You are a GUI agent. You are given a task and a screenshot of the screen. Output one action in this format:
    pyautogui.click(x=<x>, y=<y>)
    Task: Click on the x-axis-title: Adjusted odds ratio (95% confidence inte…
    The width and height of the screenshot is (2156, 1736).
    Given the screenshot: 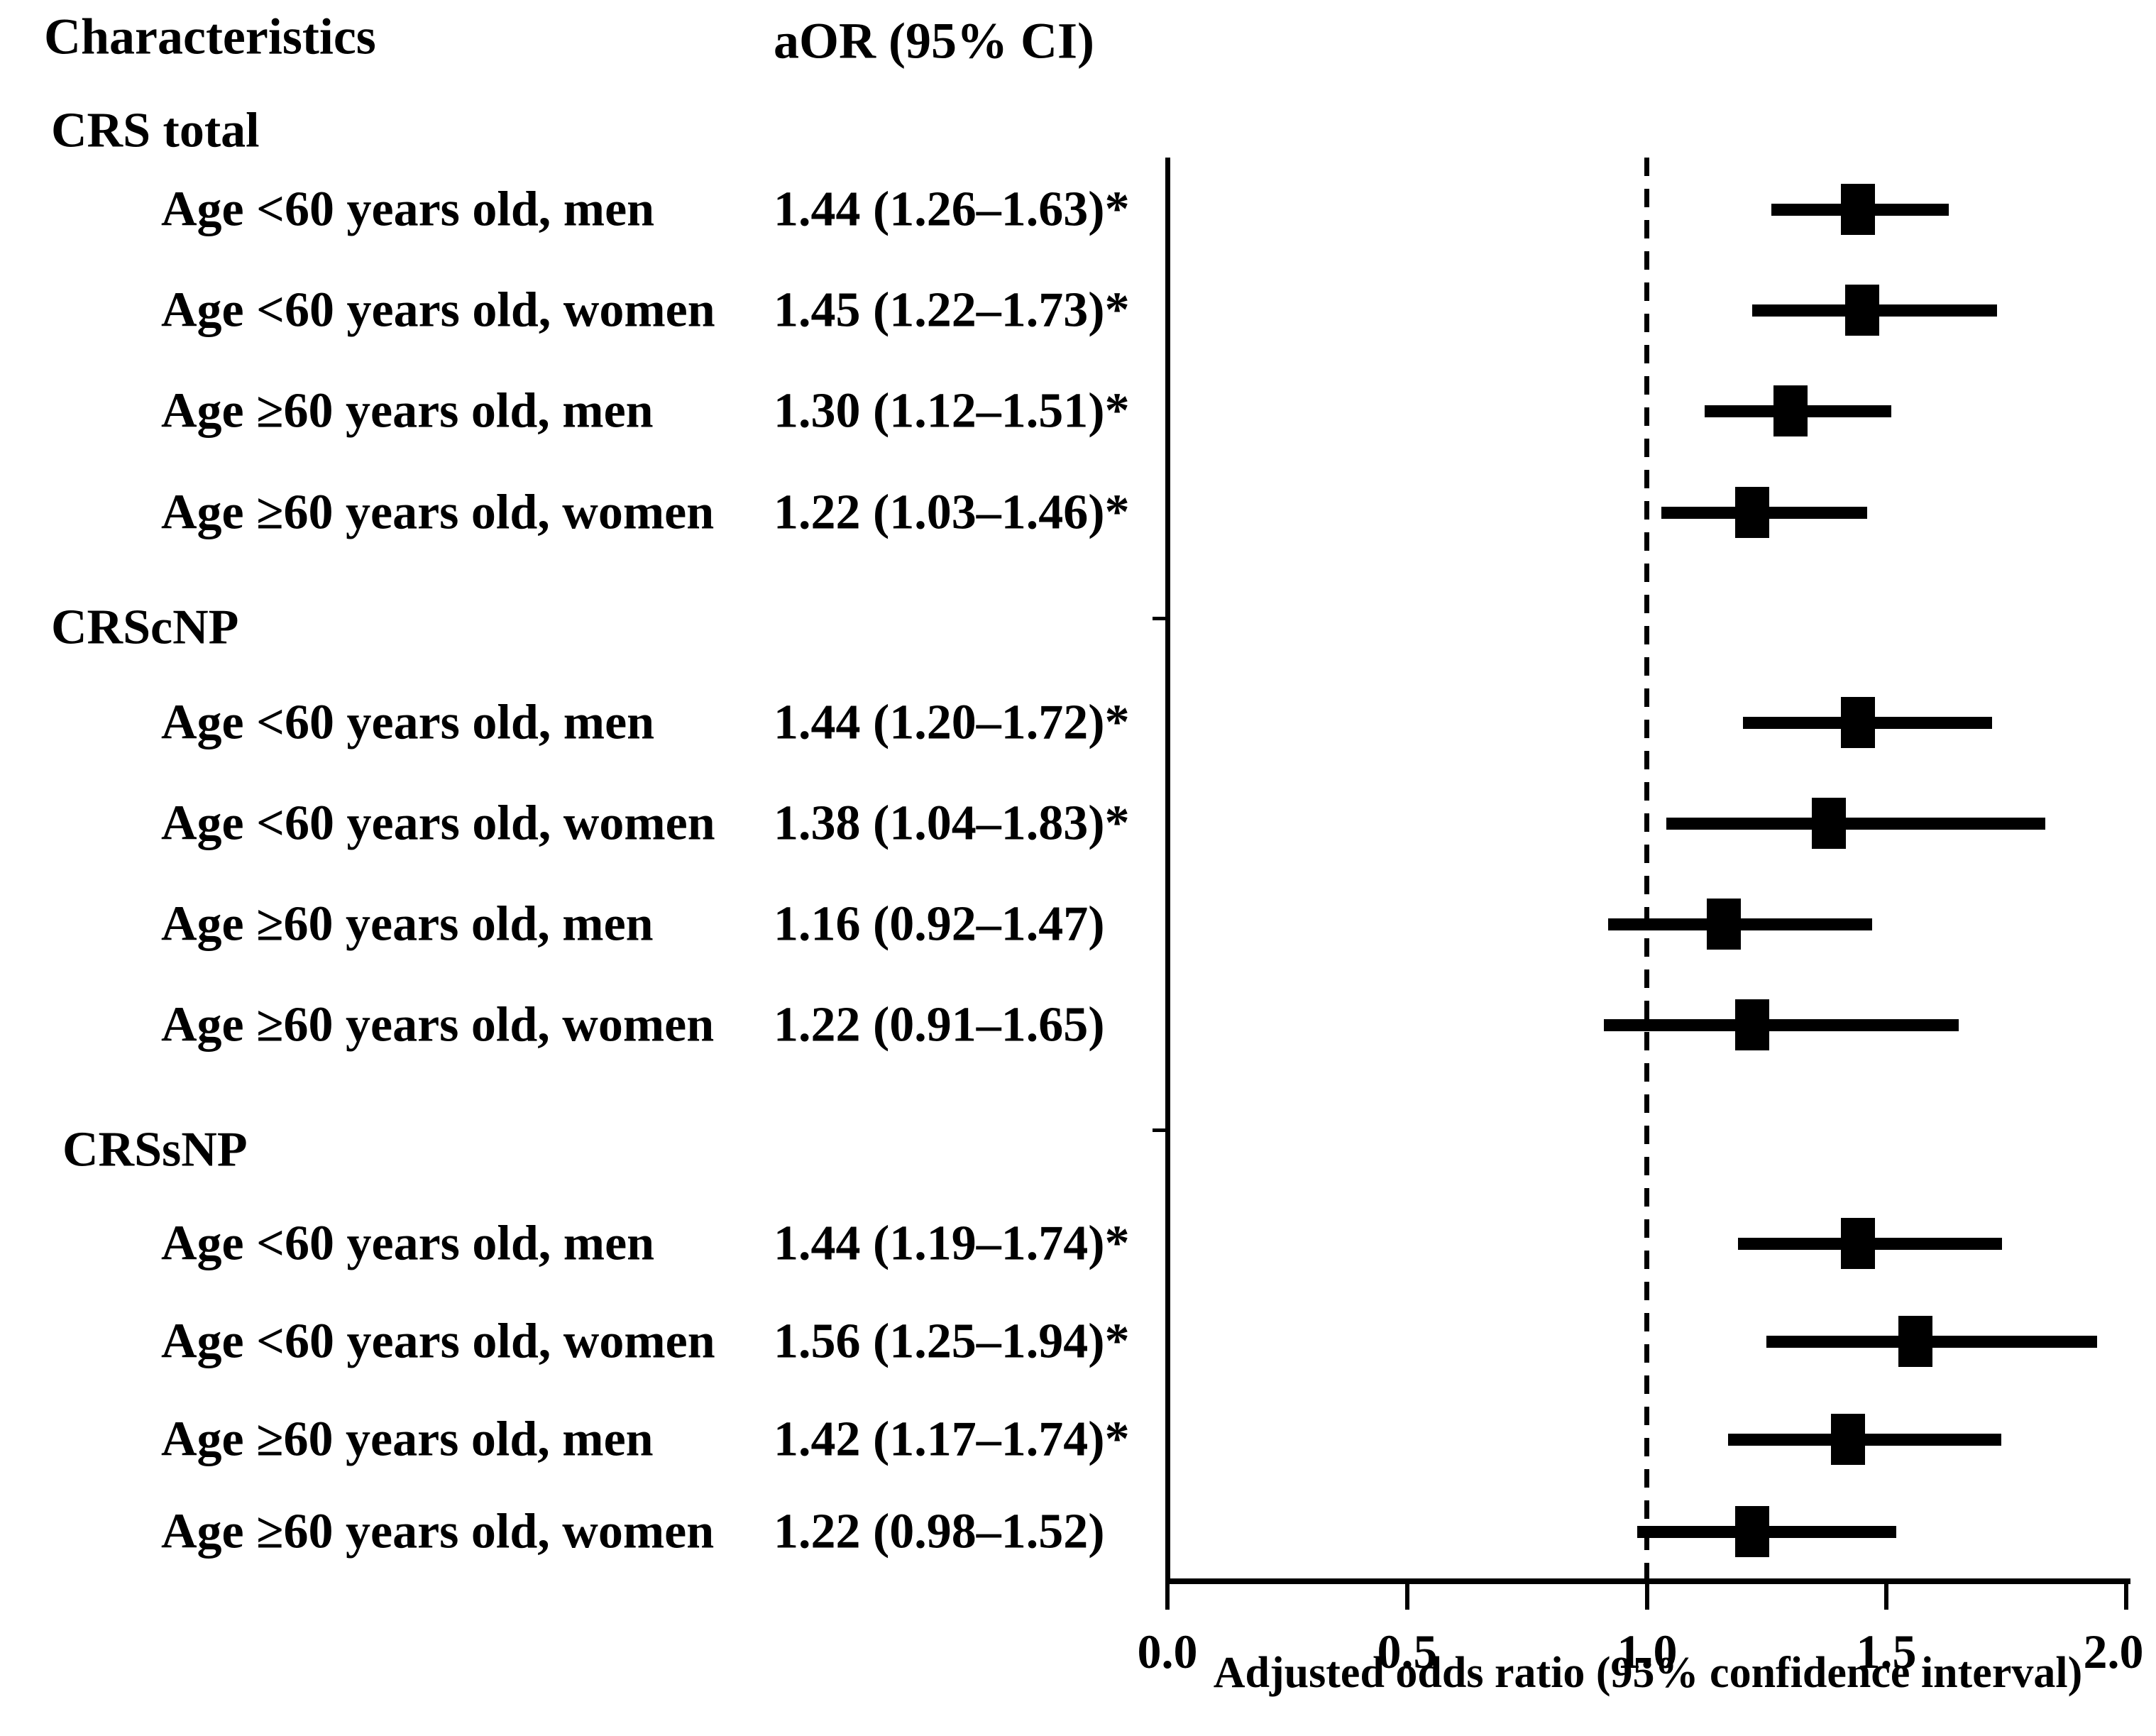 What is the action you would take?
    pyautogui.click(x=1648, y=1673)
    